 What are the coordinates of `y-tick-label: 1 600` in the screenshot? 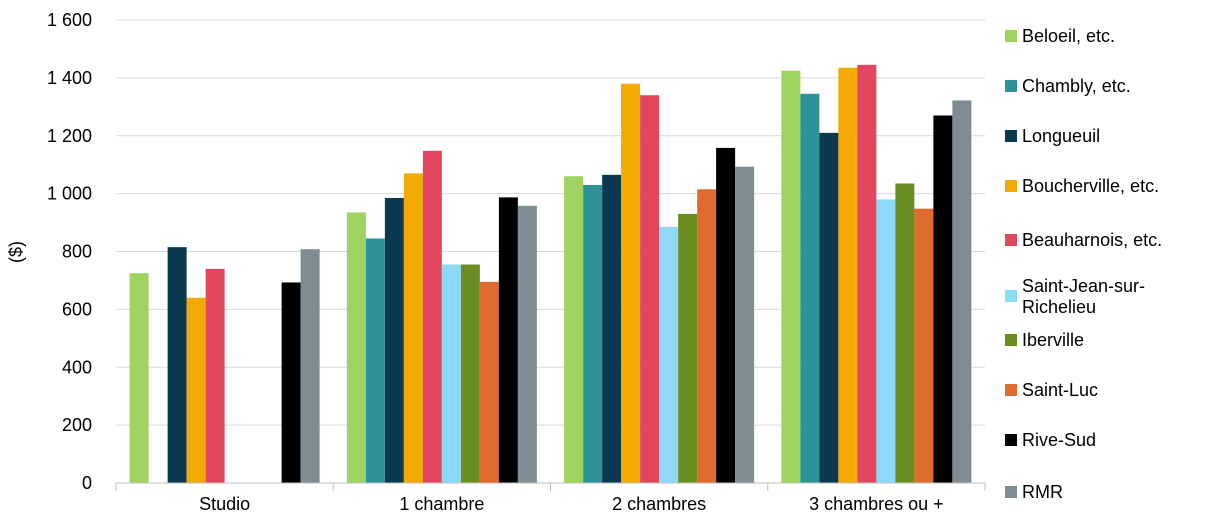 It's located at (69, 20).